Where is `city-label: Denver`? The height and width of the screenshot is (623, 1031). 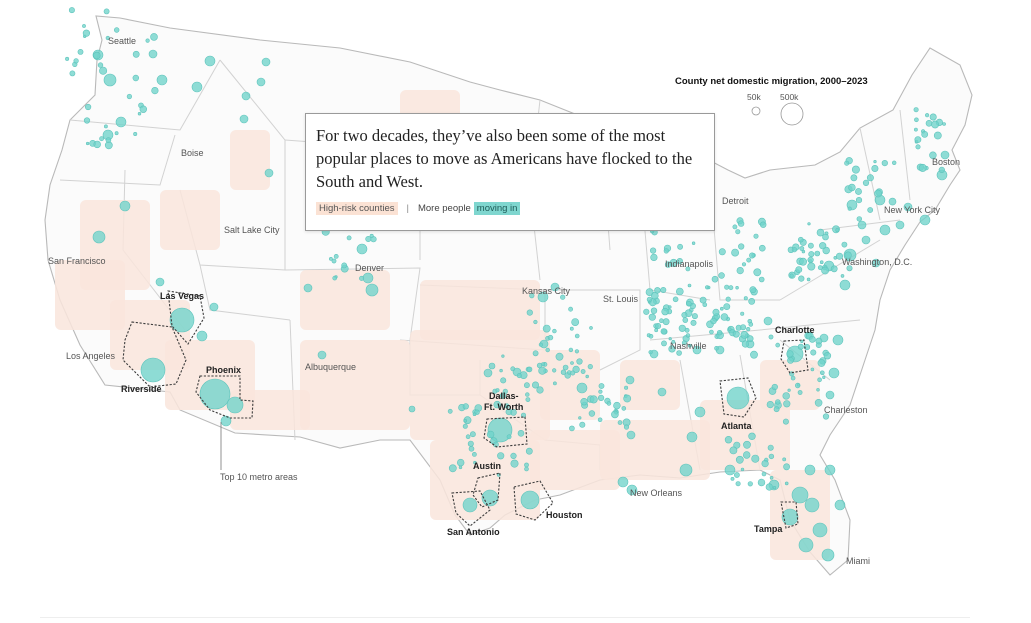
city-label: Denver is located at coordinates (369, 268).